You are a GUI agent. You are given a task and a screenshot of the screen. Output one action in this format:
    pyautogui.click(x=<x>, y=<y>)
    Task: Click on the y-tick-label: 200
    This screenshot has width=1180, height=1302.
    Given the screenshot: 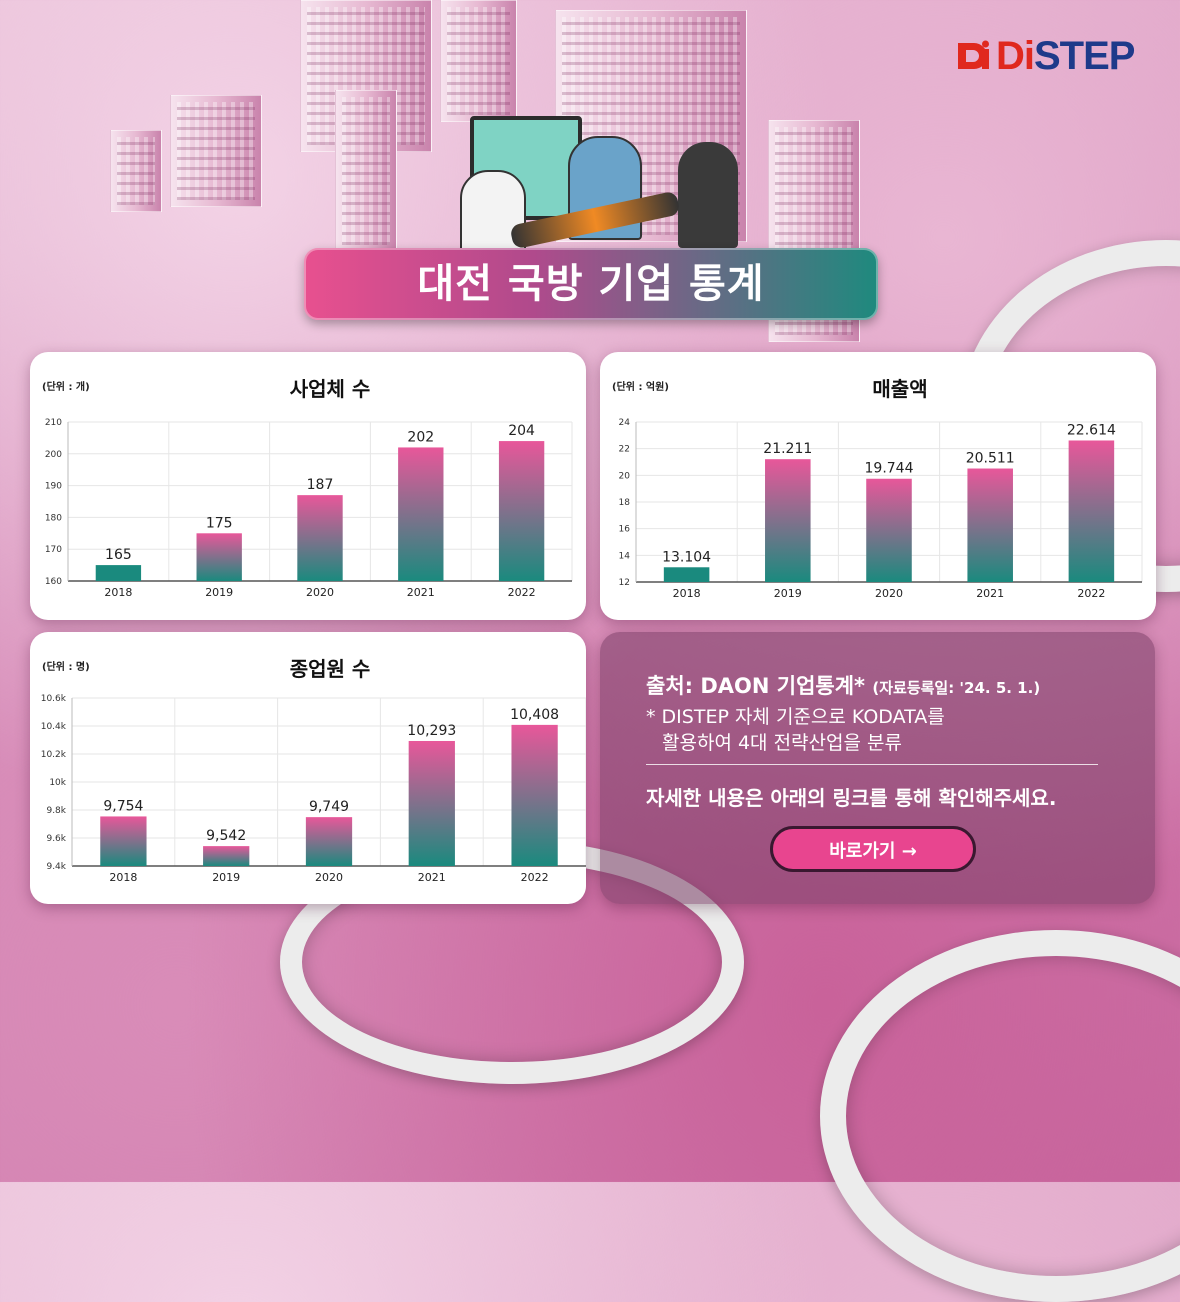 What is the action you would take?
    pyautogui.click(x=53, y=455)
    